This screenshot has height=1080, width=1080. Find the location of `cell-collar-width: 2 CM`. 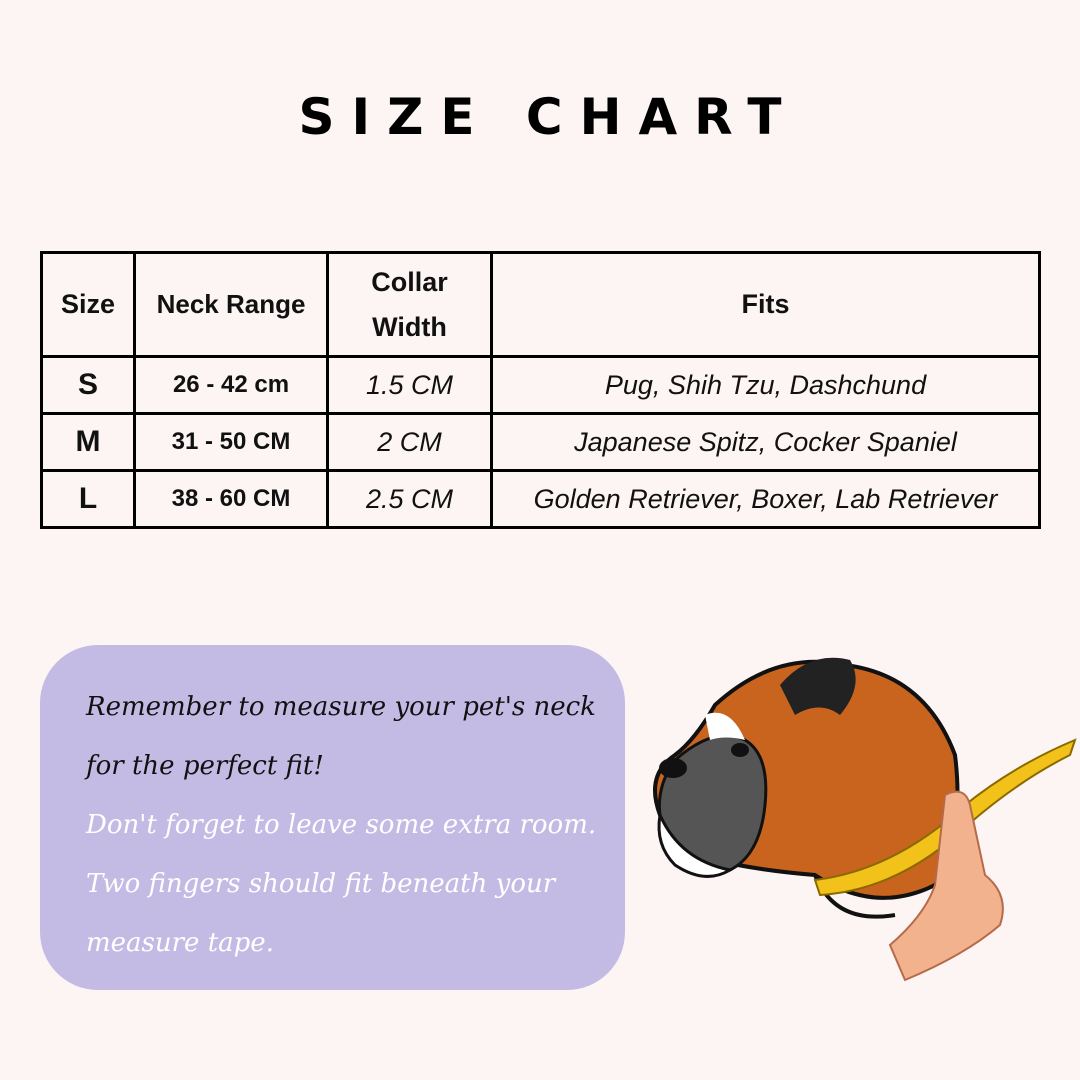

cell-collar-width: 2 CM is located at coordinates (409, 442).